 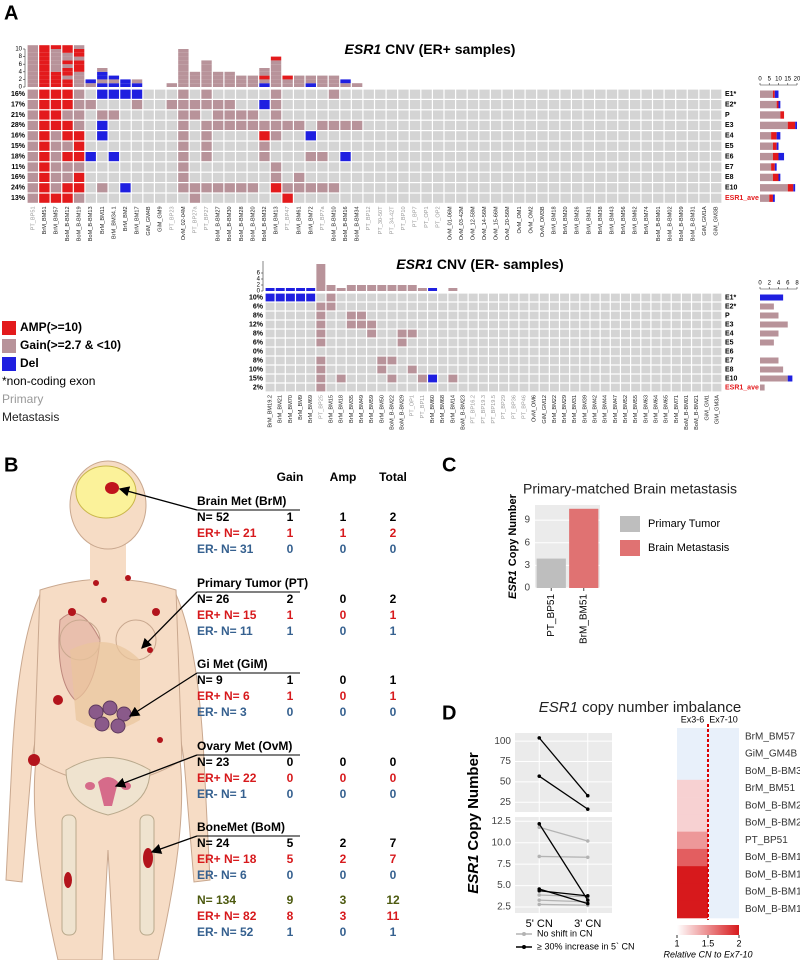 I want to click on sample-label: BrM_BM52, so click(x=626, y=409).